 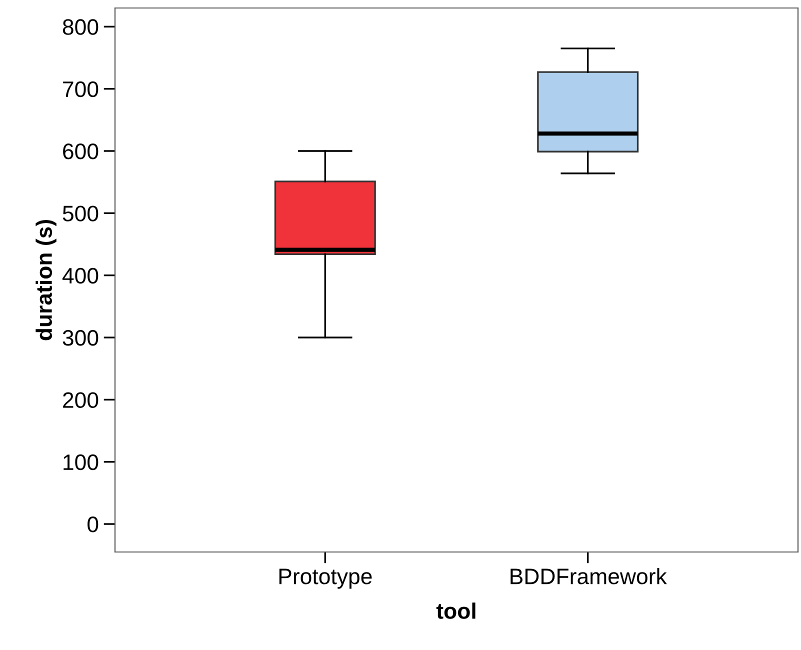 What do you see at coordinates (80, 214) in the screenshot?
I see `y-tick-label: 500` at bounding box center [80, 214].